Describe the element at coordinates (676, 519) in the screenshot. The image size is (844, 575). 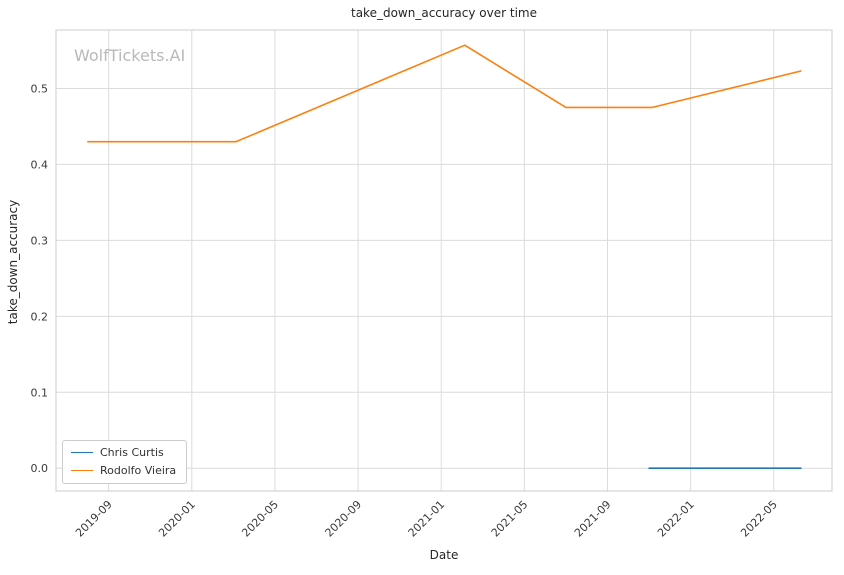
I see `x-tick-label: 2022-01` at that location.